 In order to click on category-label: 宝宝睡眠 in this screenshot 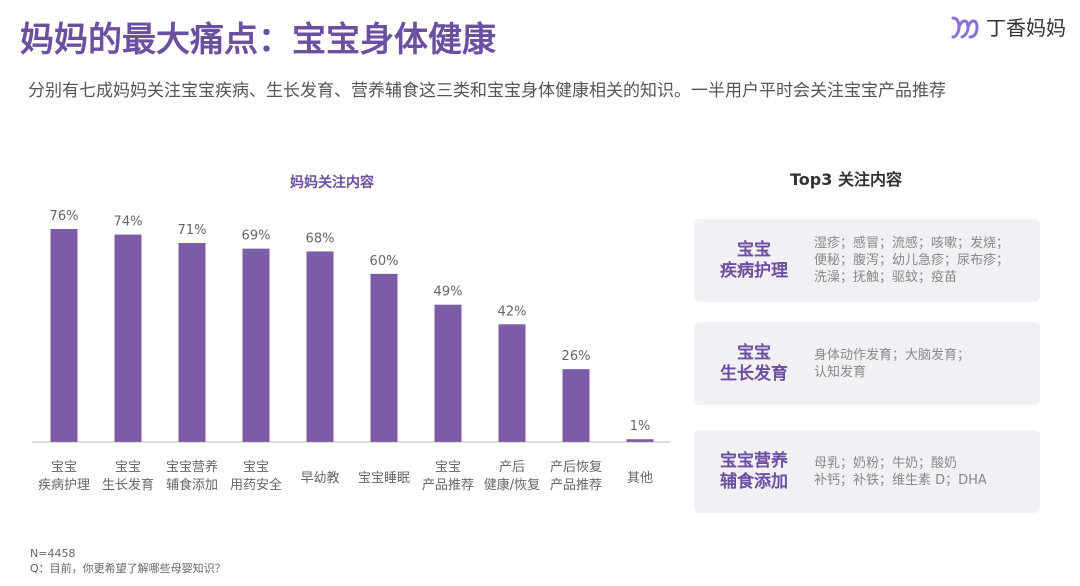, I will do `click(384, 478)`.